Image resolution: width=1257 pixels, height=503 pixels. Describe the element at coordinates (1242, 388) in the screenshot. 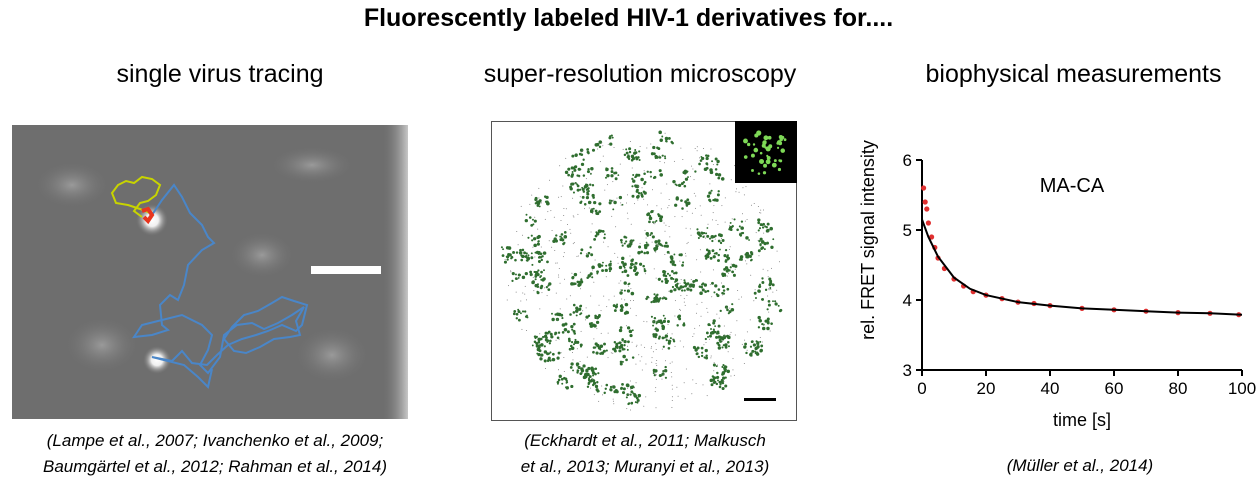

I see `x-tick-label: 100` at that location.